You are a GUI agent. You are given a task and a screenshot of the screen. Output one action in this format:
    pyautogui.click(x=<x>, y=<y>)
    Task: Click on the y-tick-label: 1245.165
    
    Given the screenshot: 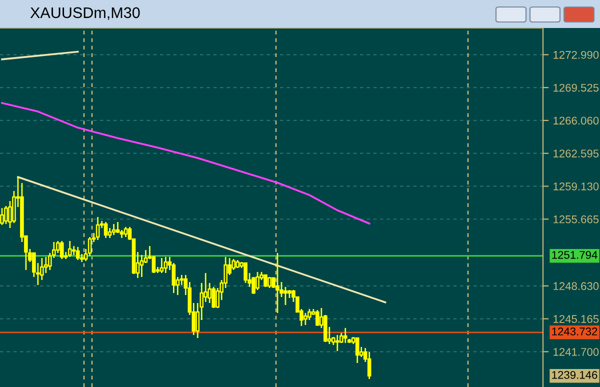 What is the action you would take?
    pyautogui.click(x=576, y=319)
    